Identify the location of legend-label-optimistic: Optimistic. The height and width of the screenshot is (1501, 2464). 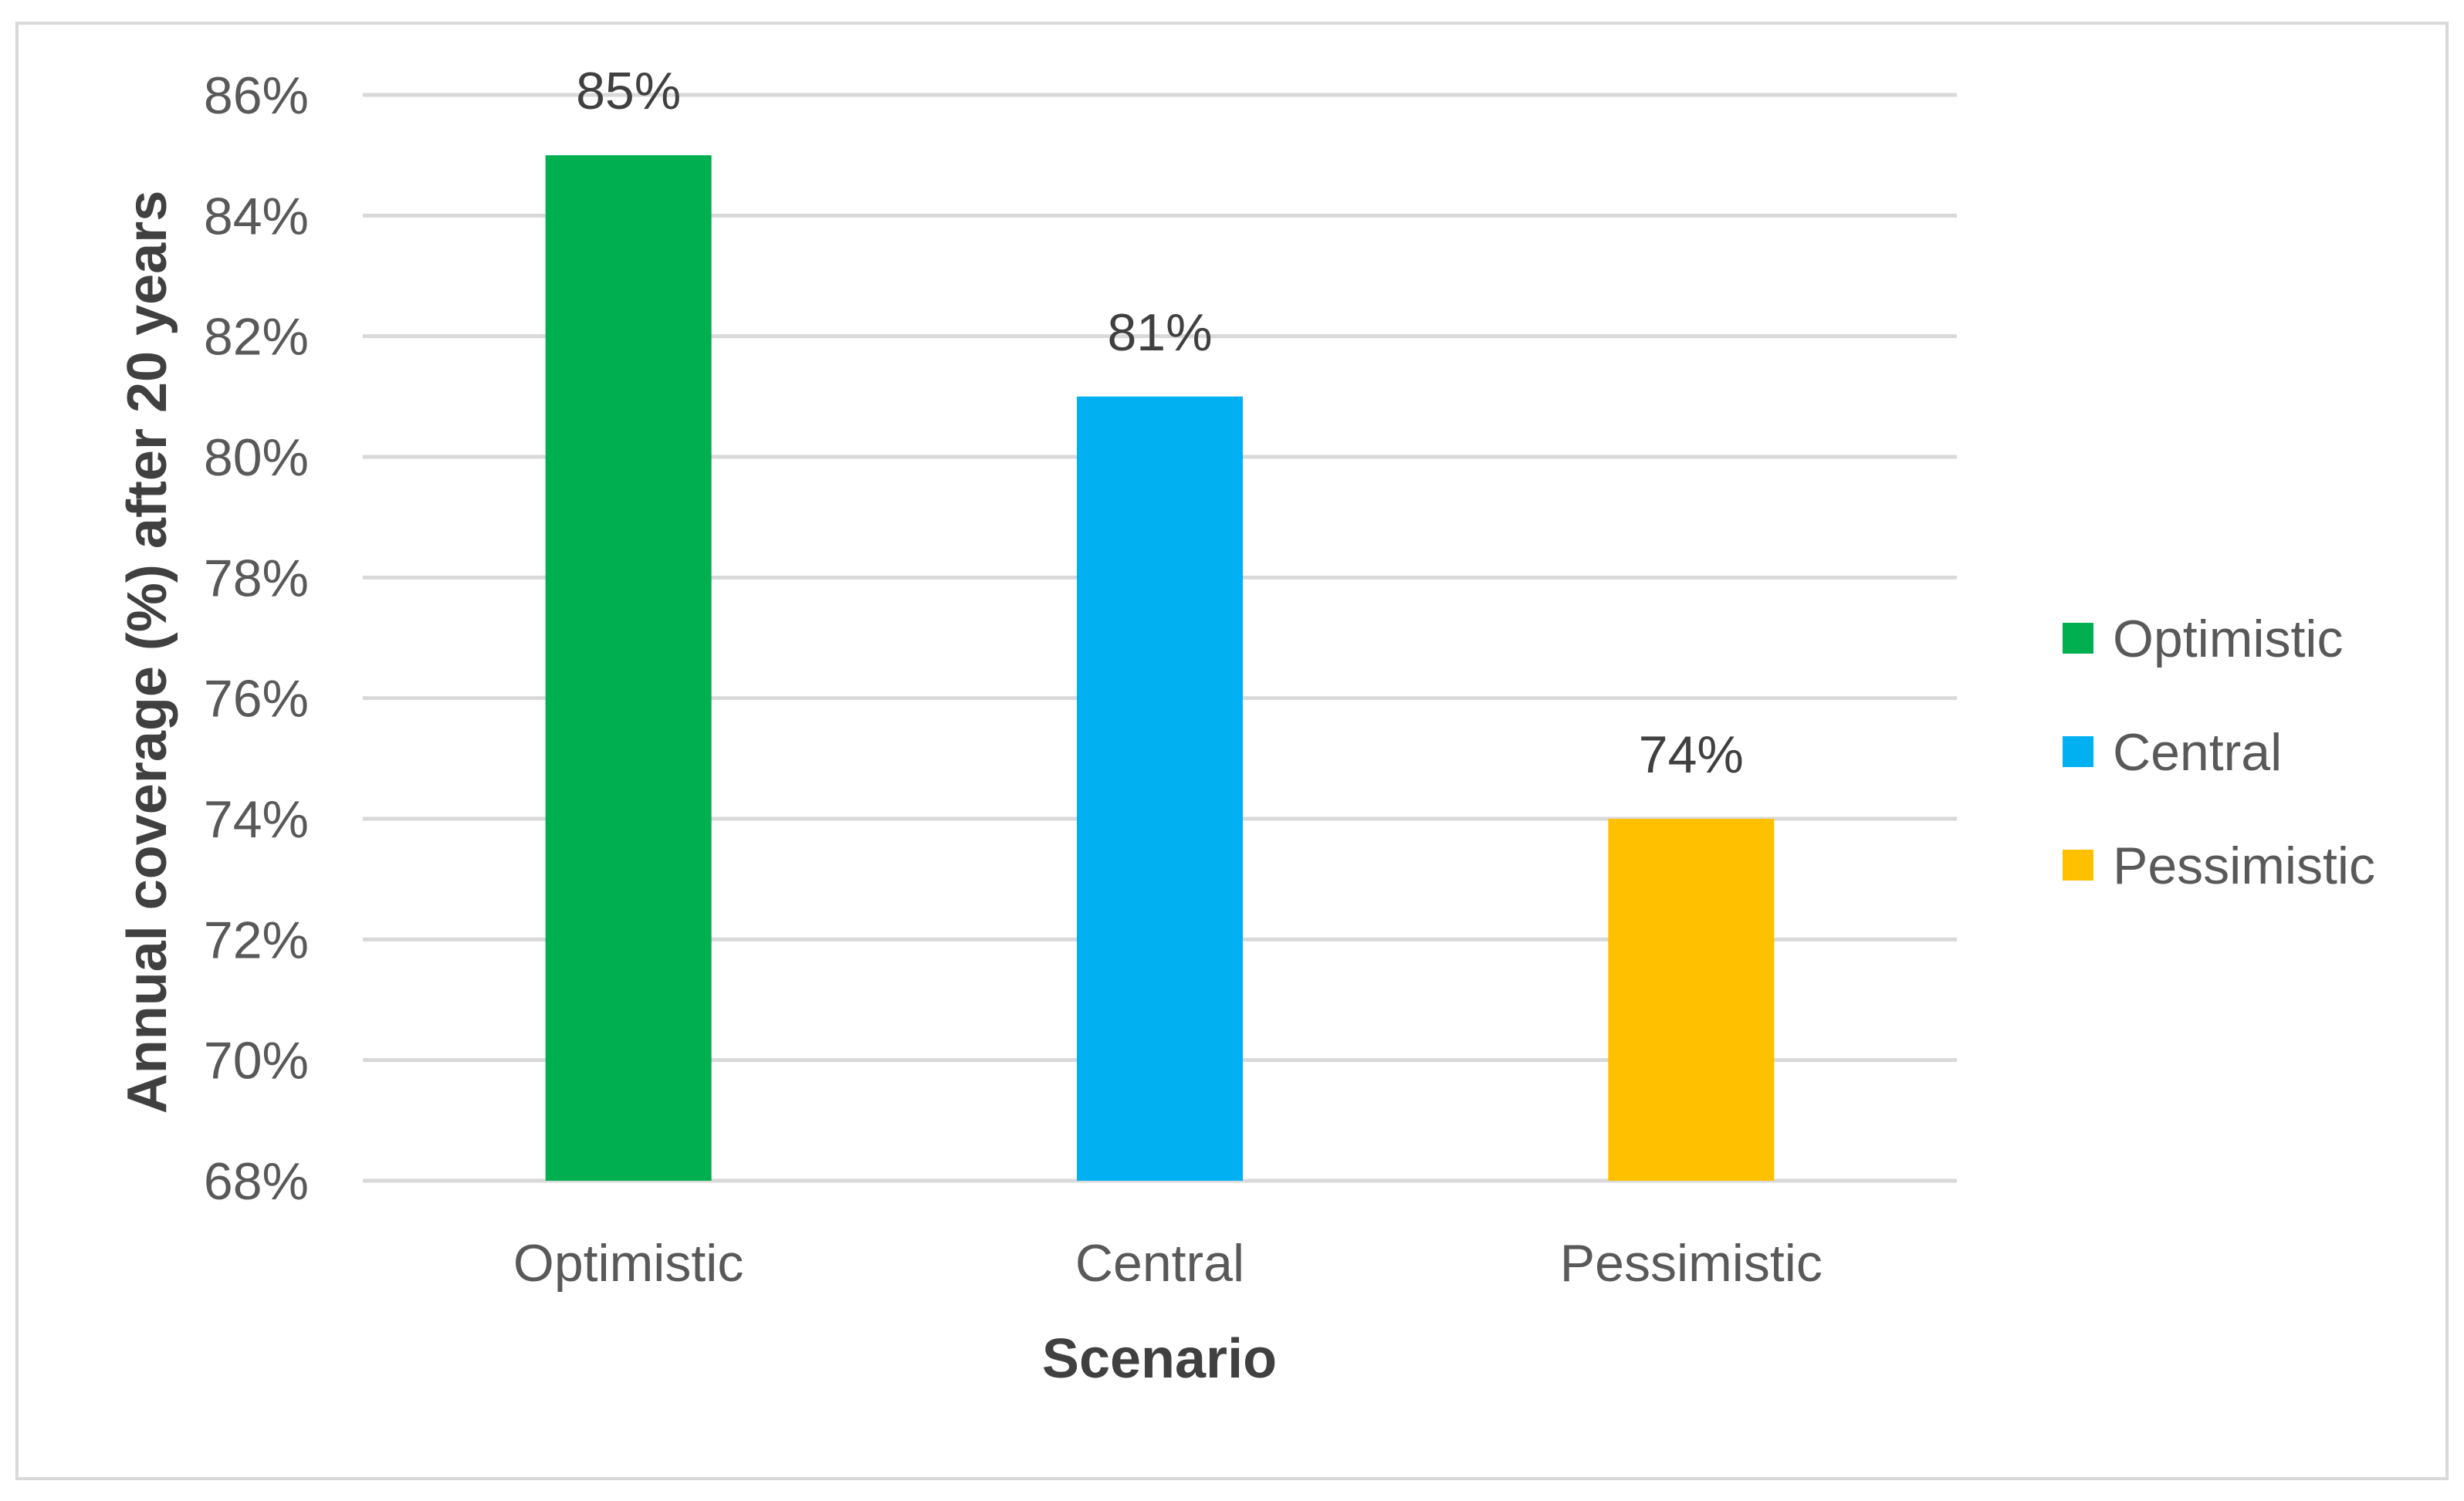
(2228, 639).